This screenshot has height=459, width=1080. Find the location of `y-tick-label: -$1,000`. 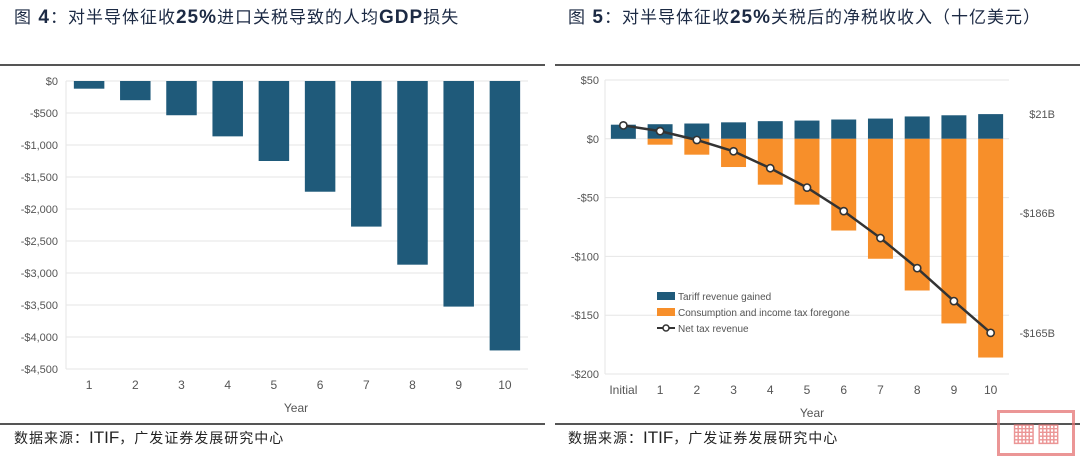

y-tick-label: -$1,000 is located at coordinates (39, 146).